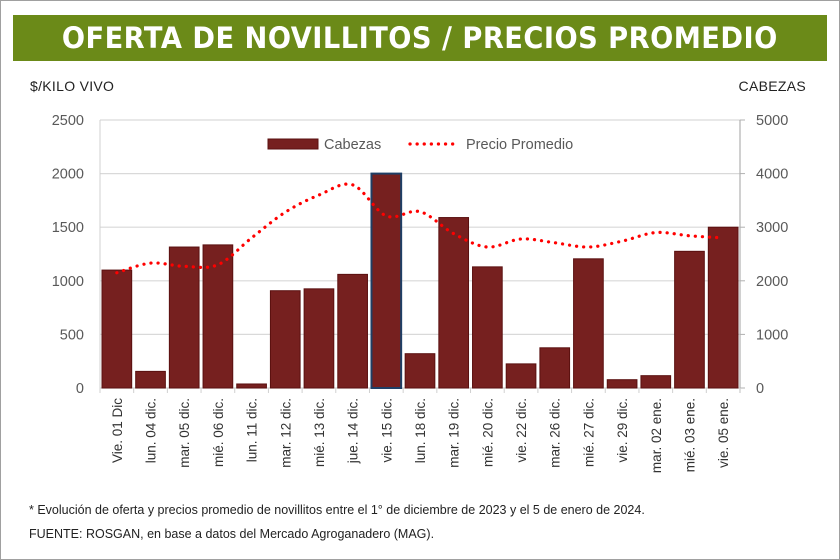 This screenshot has width=840, height=560. What do you see at coordinates (454, 433) in the screenshot?
I see `x-tick-label: mar. 19 dic.` at bounding box center [454, 433].